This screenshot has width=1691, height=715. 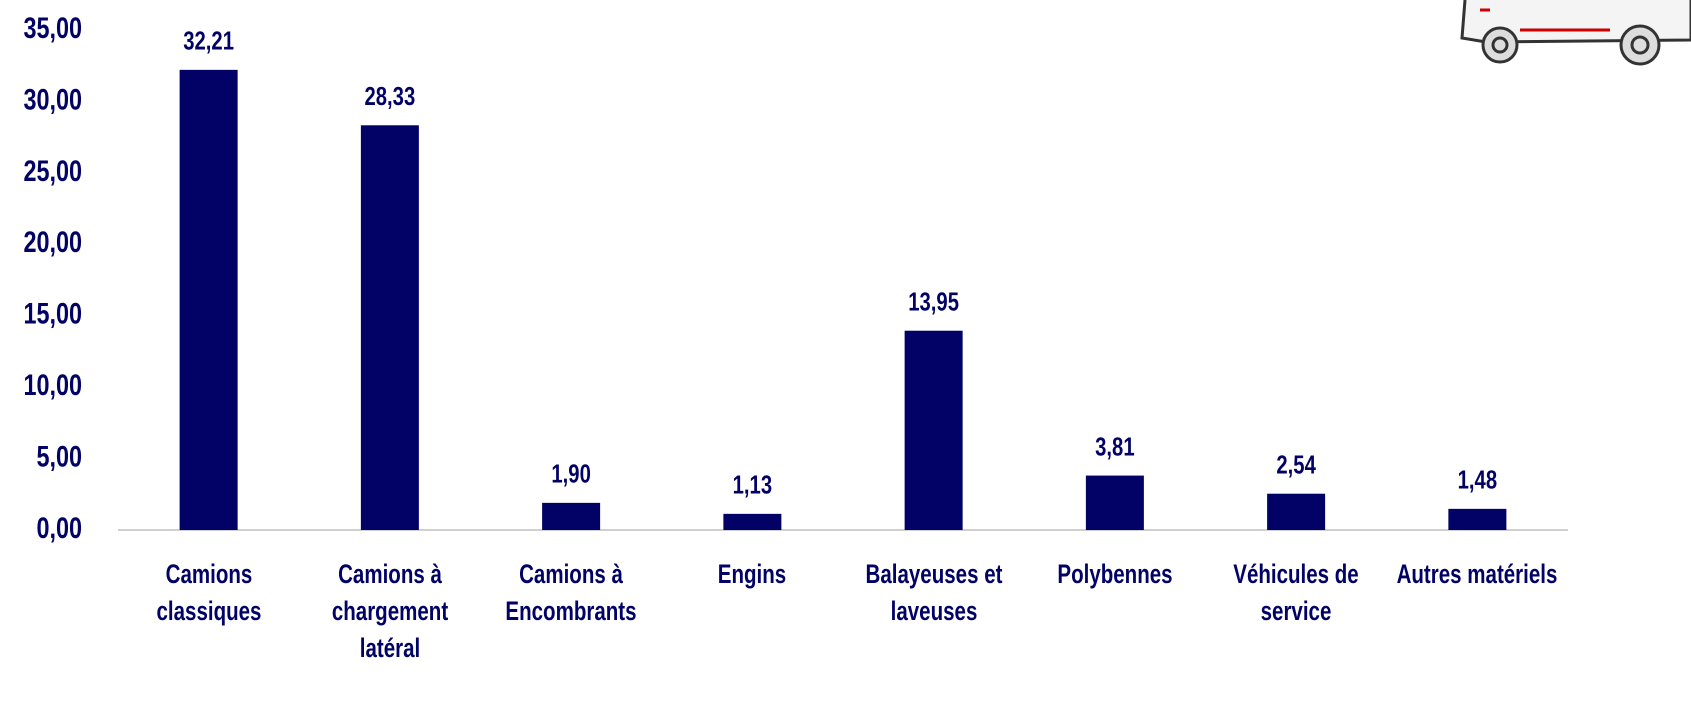 I want to click on x-tick-label: Autres matériels, so click(x=1477, y=574).